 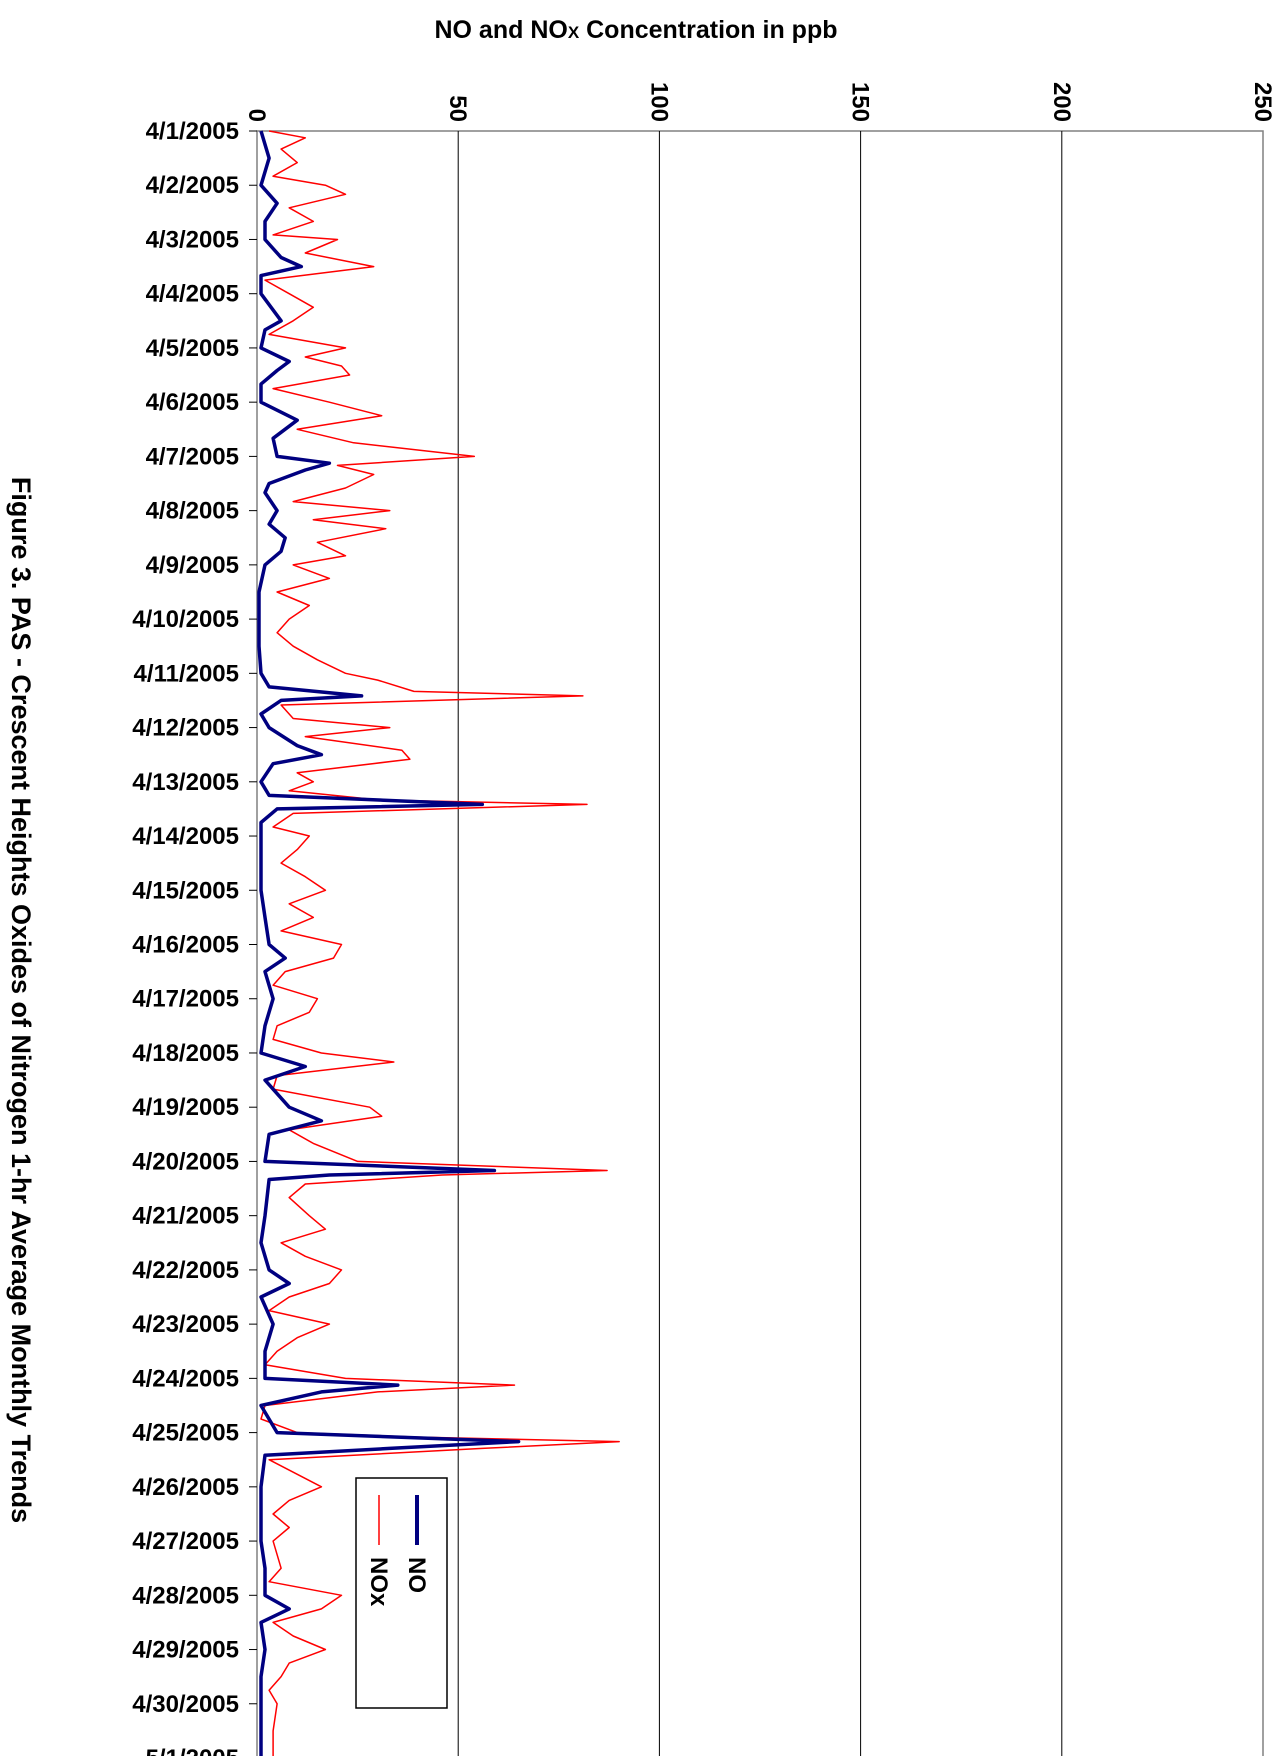 I want to click on date-tick-label: 4/3/2005, so click(x=192, y=239).